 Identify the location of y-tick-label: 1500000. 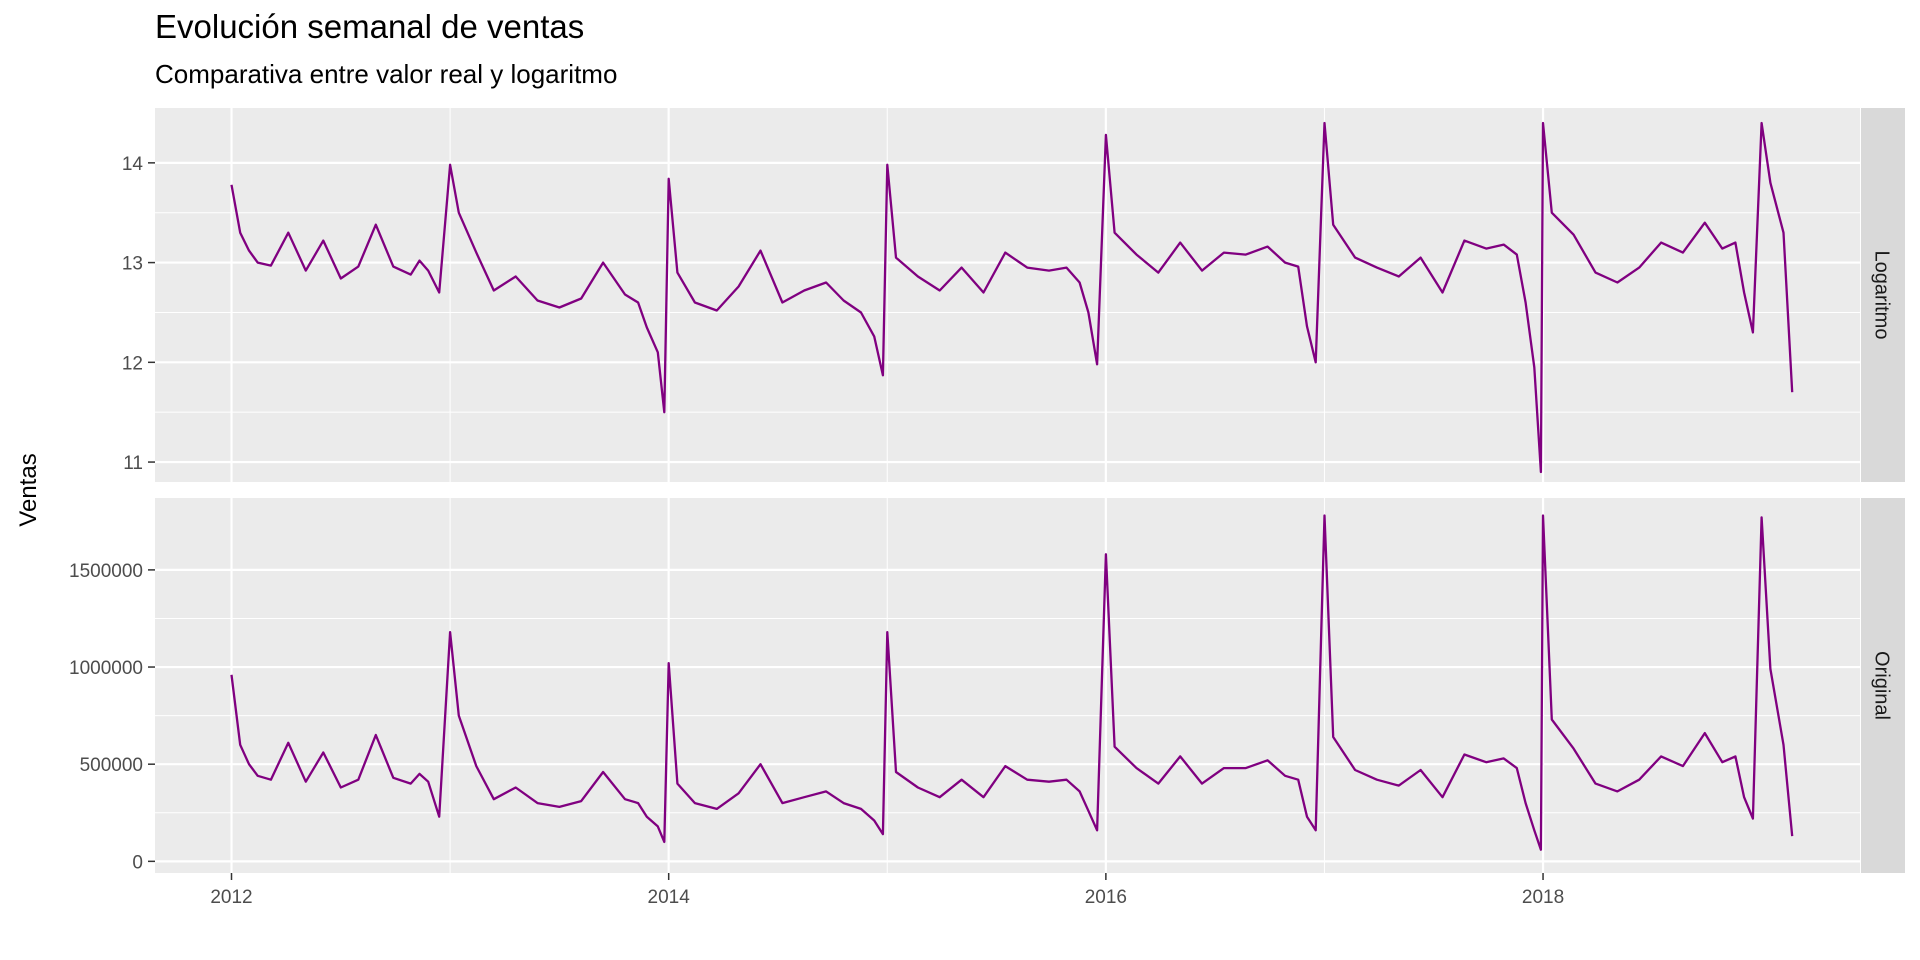
(106, 571).